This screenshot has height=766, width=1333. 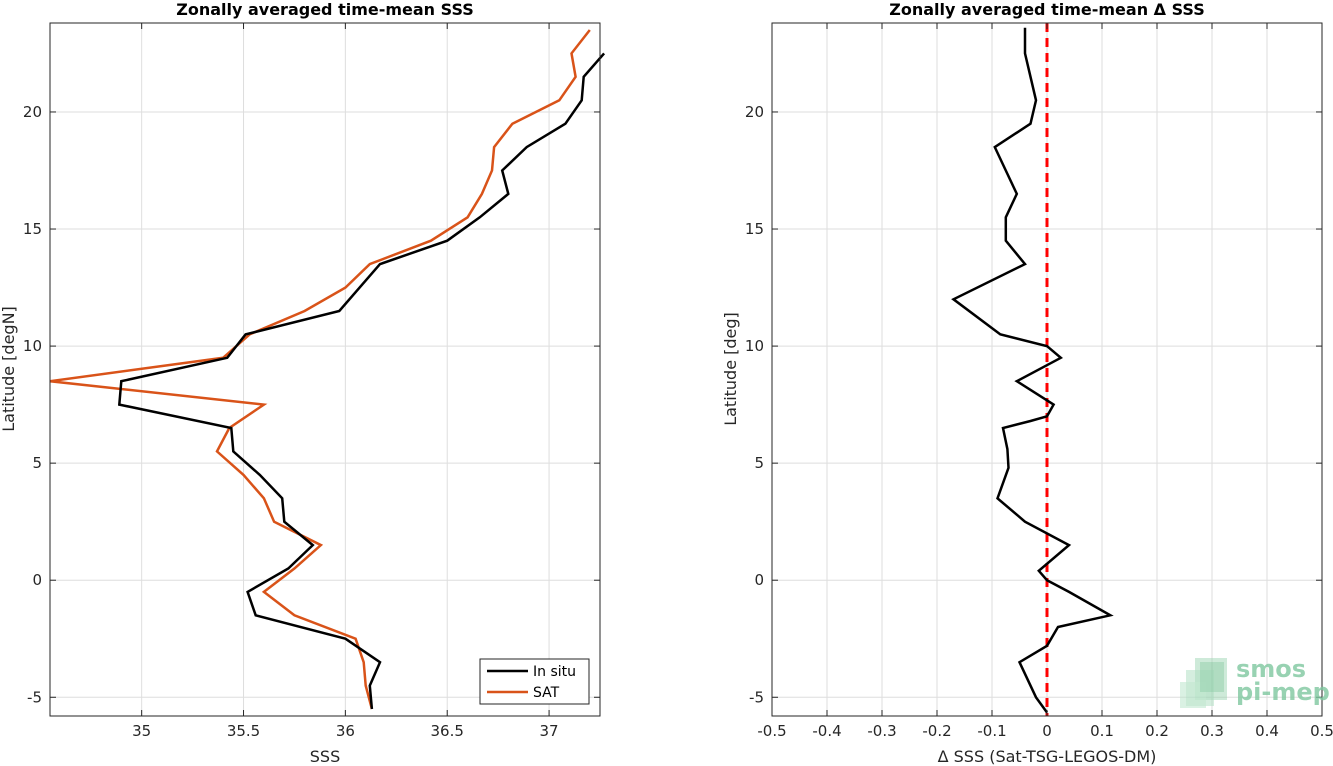 I want to click on x-tick-label: 37, so click(x=549, y=731).